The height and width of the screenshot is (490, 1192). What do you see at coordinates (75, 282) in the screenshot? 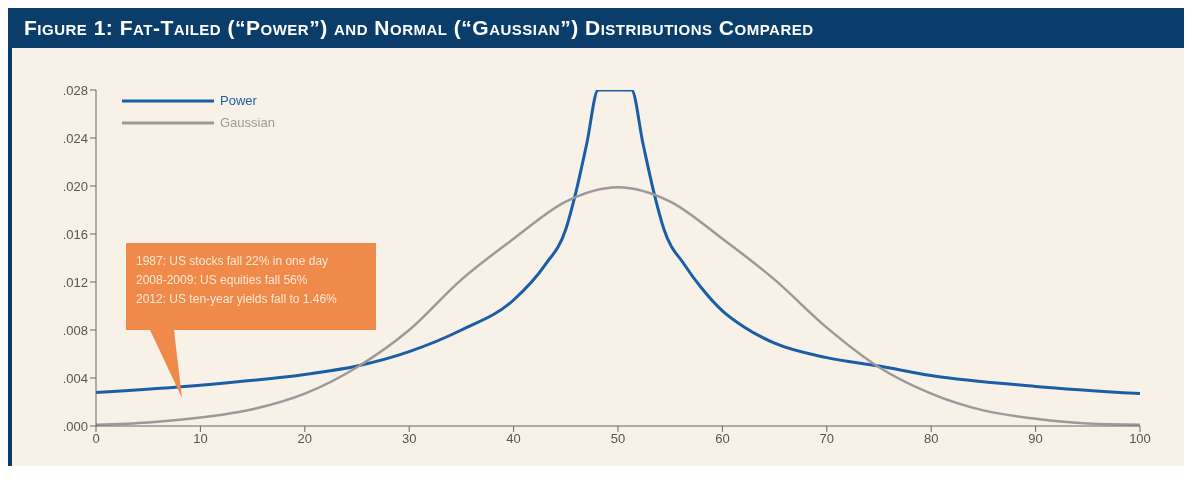
I see `y-tick-label: .012` at bounding box center [75, 282].